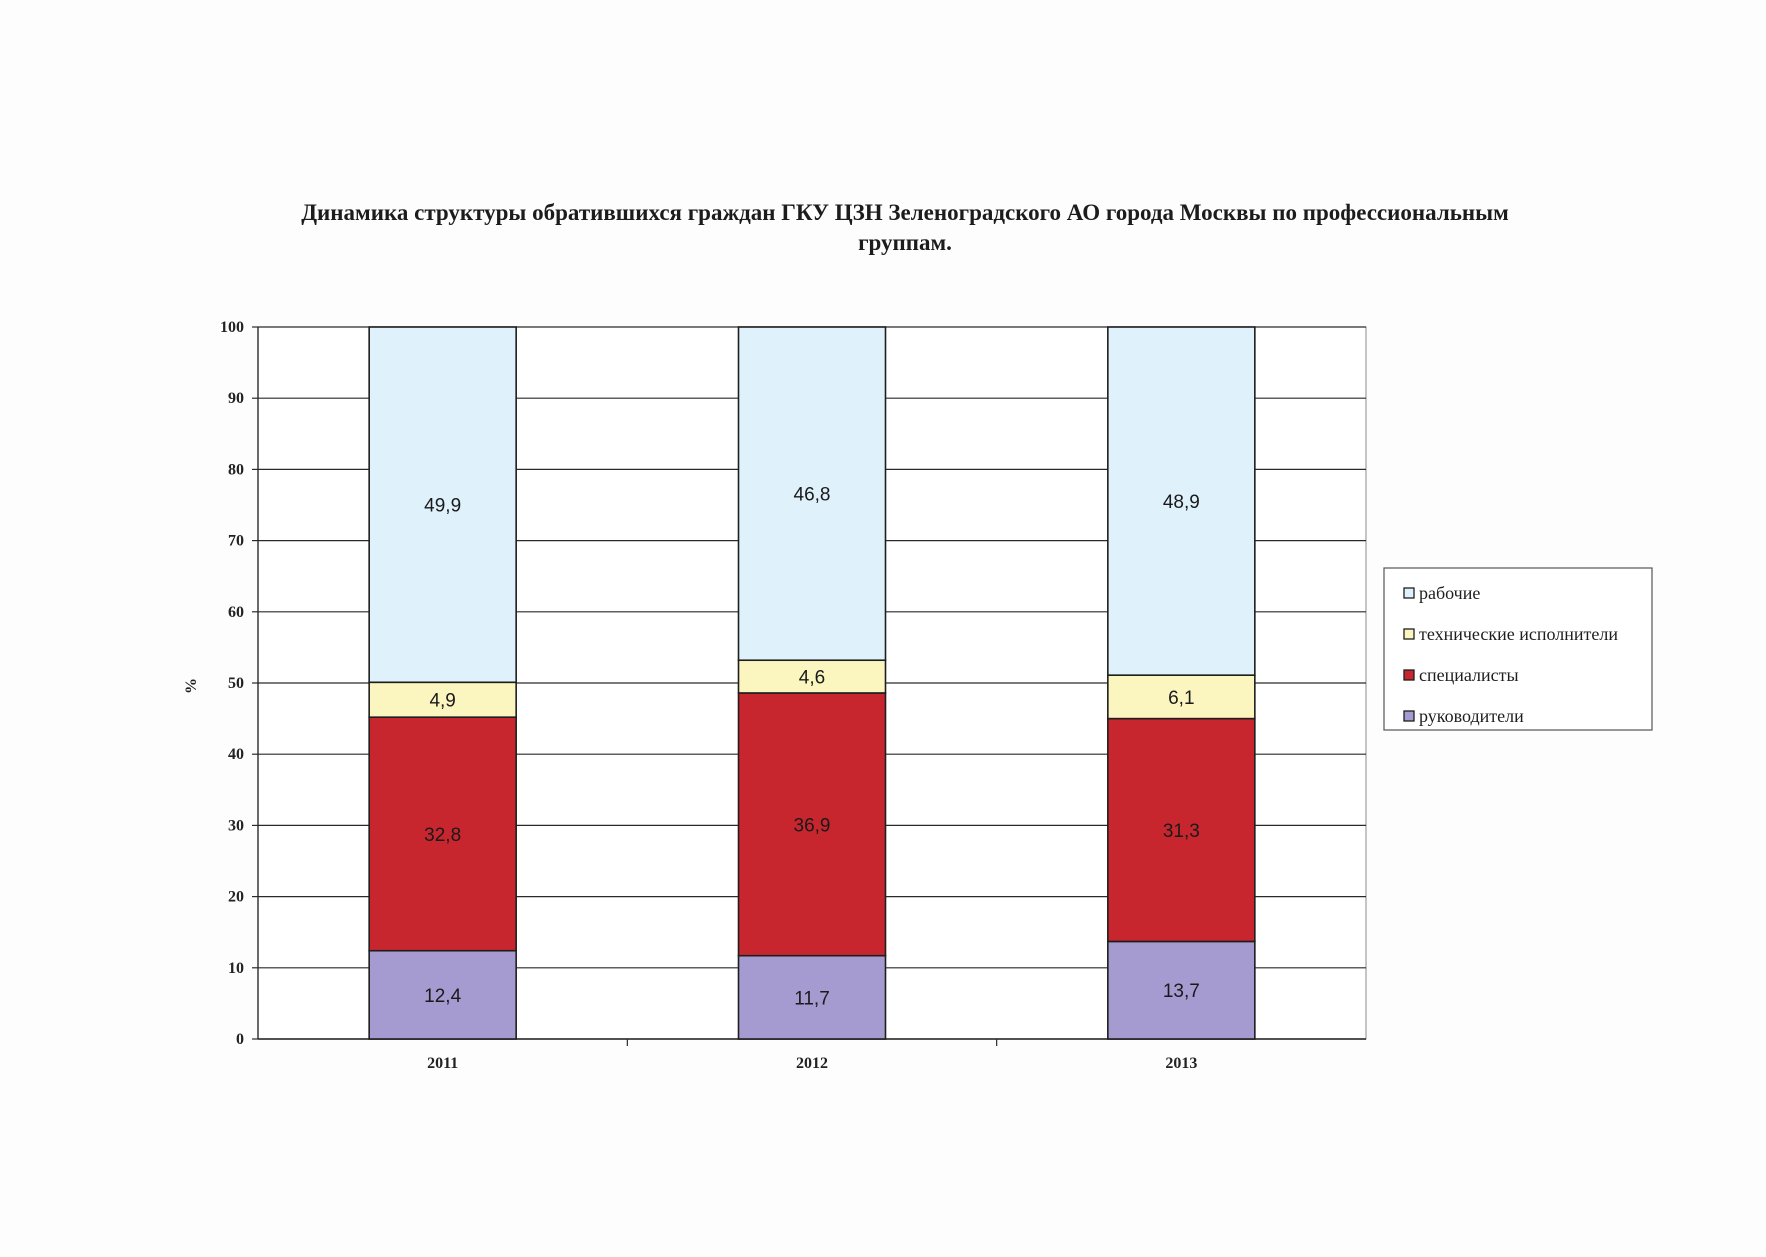 The width and height of the screenshot is (1766, 1257). Describe the element at coordinates (812, 1063) in the screenshot. I see `x-tick-label-2012: 2012` at that location.